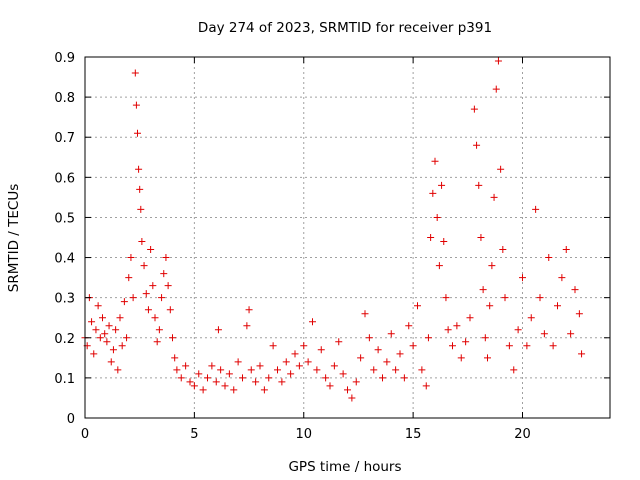 This screenshot has height=480, width=640. What do you see at coordinates (194, 434) in the screenshot?
I see `x-tick-label: 5` at bounding box center [194, 434].